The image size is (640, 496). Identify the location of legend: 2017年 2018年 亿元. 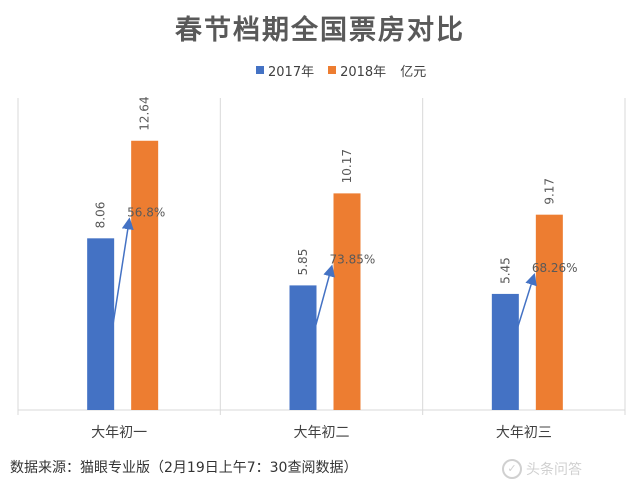
(348, 70).